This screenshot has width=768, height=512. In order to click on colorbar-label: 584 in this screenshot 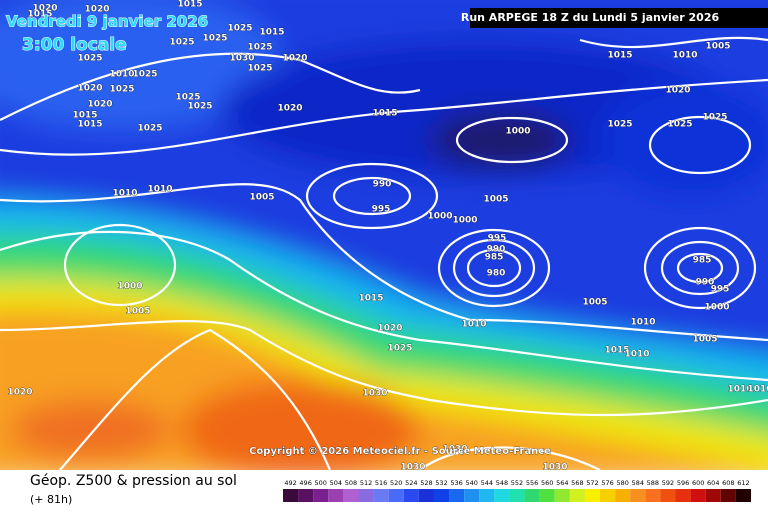, I will do `click(638, 483)`.